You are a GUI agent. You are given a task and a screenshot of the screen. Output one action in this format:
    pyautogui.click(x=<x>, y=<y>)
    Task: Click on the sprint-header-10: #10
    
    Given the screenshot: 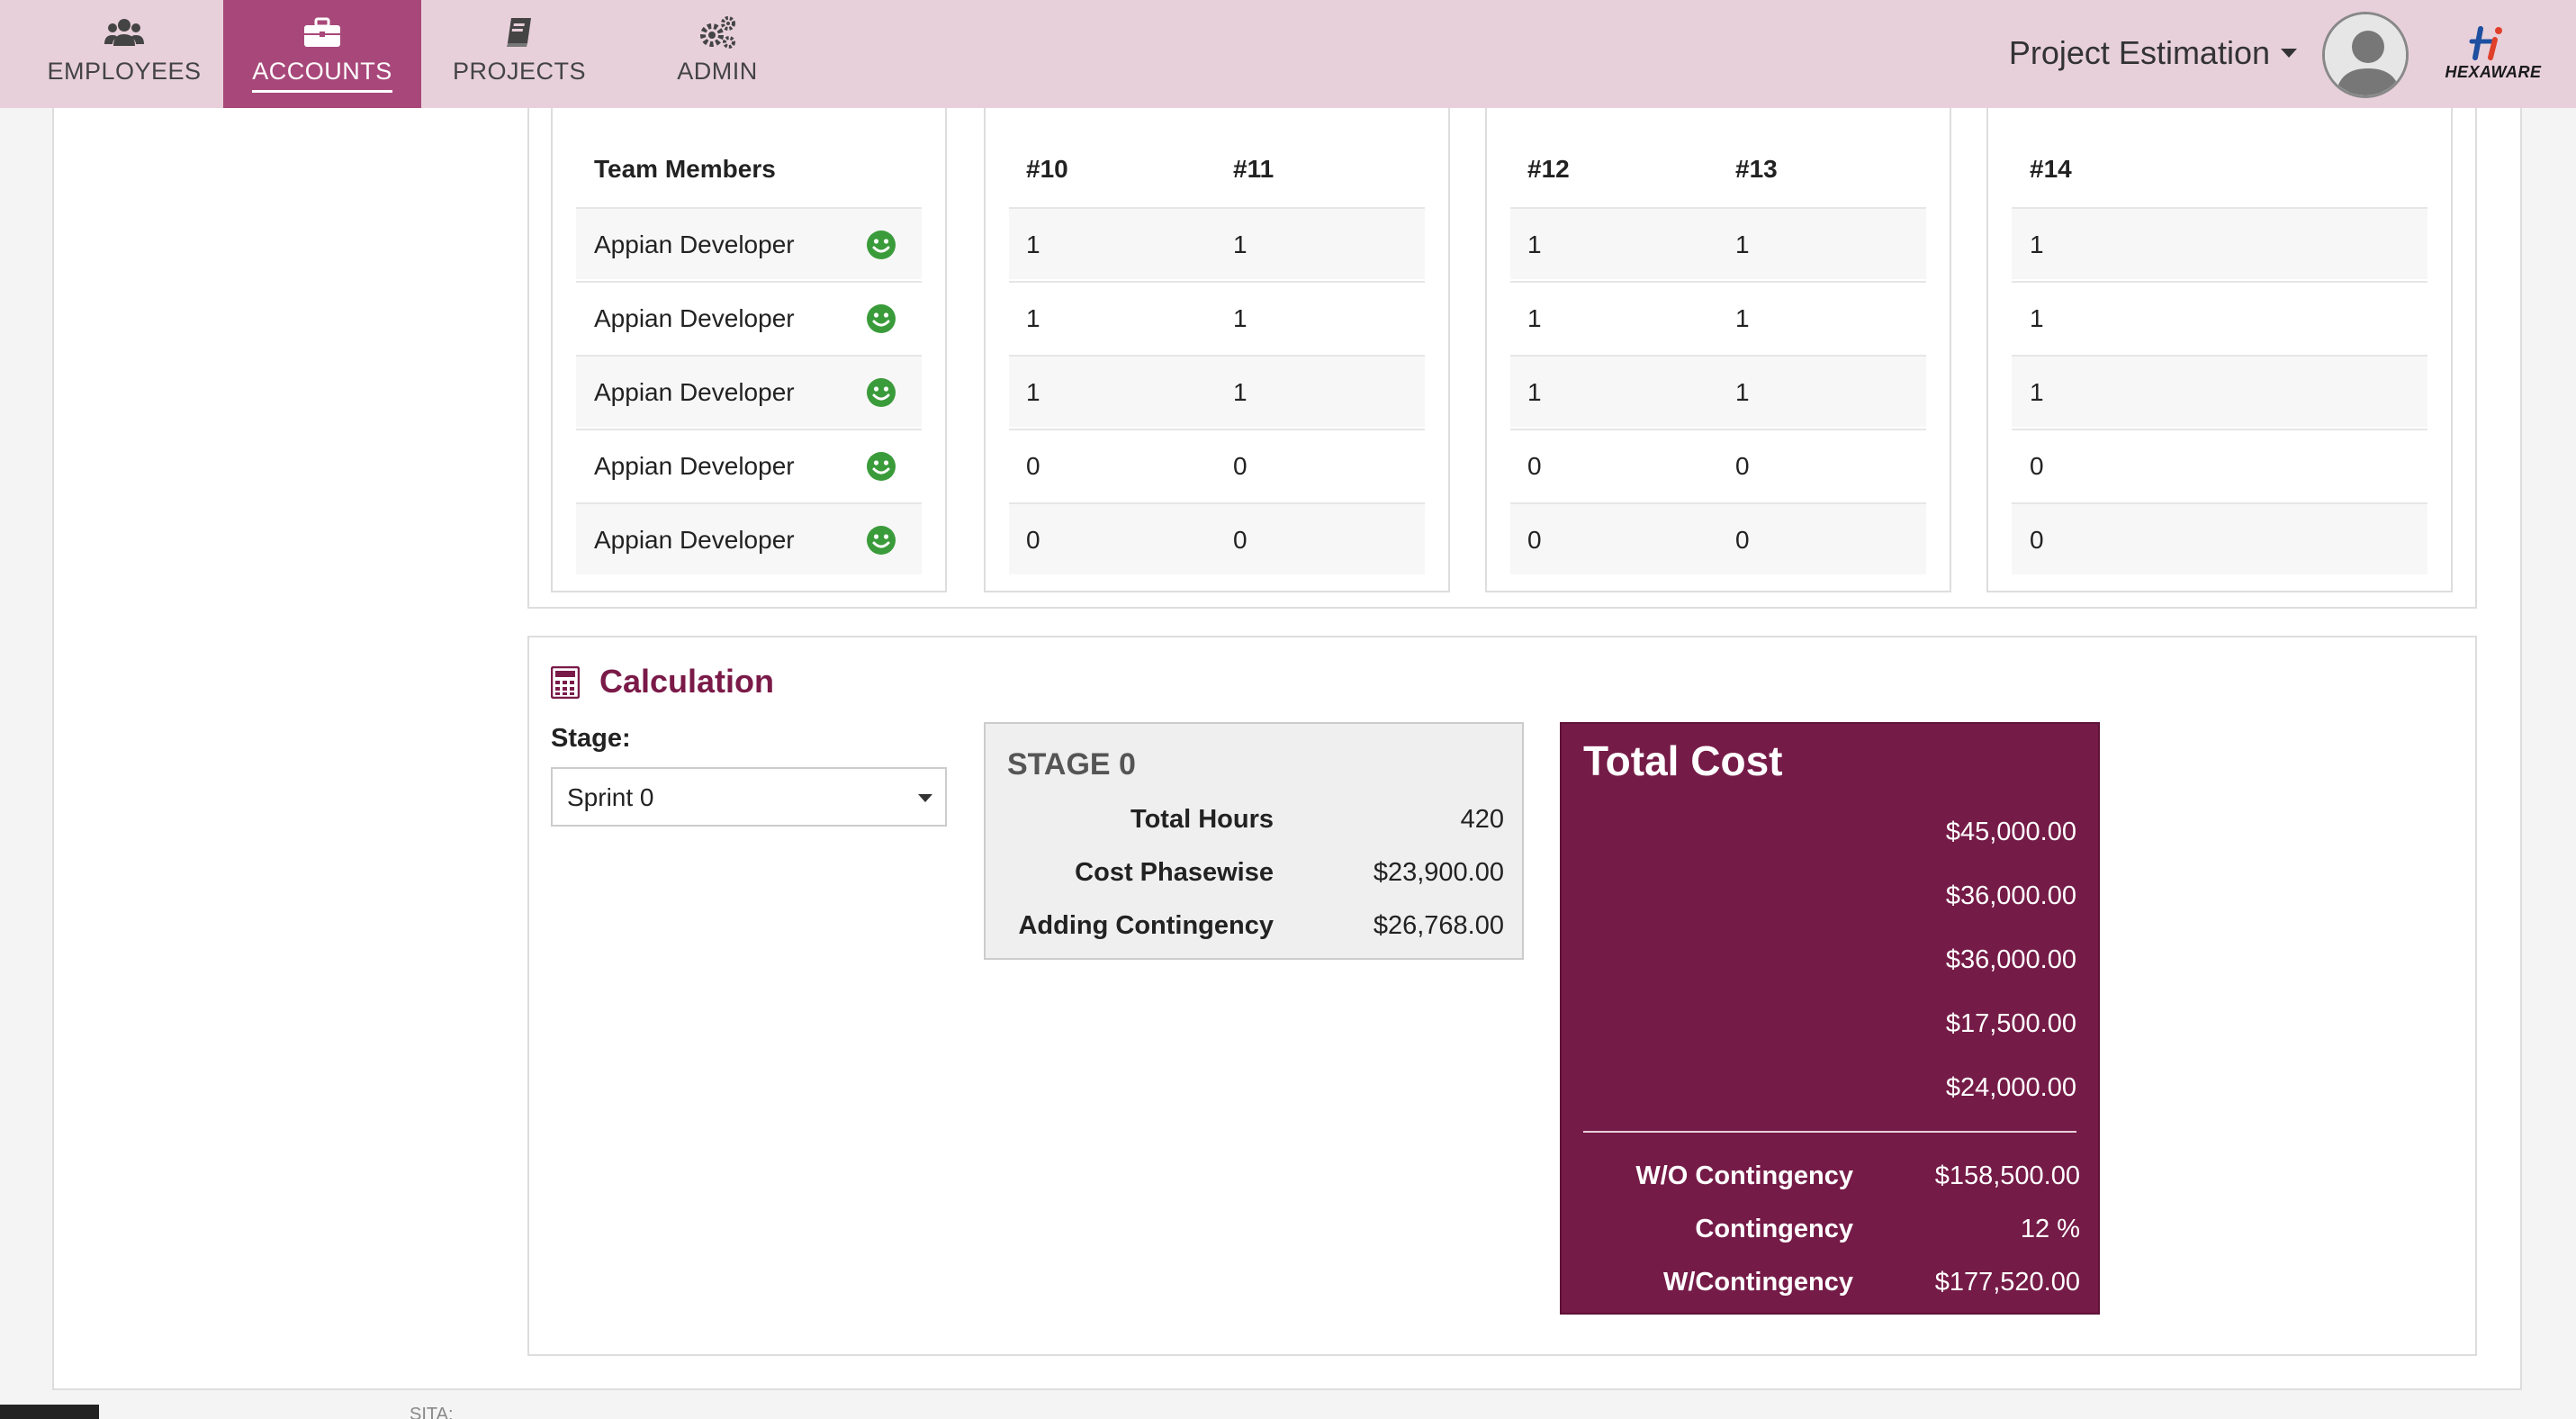 What is the action you would take?
    pyautogui.click(x=1047, y=169)
    